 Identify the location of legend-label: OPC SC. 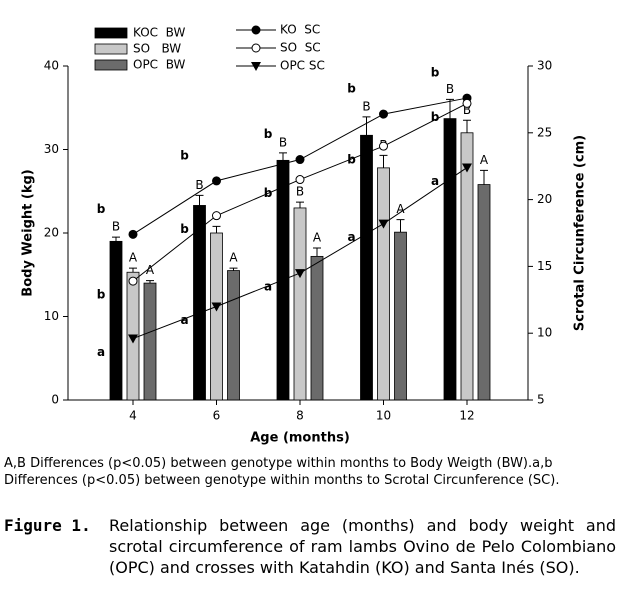
(302, 66).